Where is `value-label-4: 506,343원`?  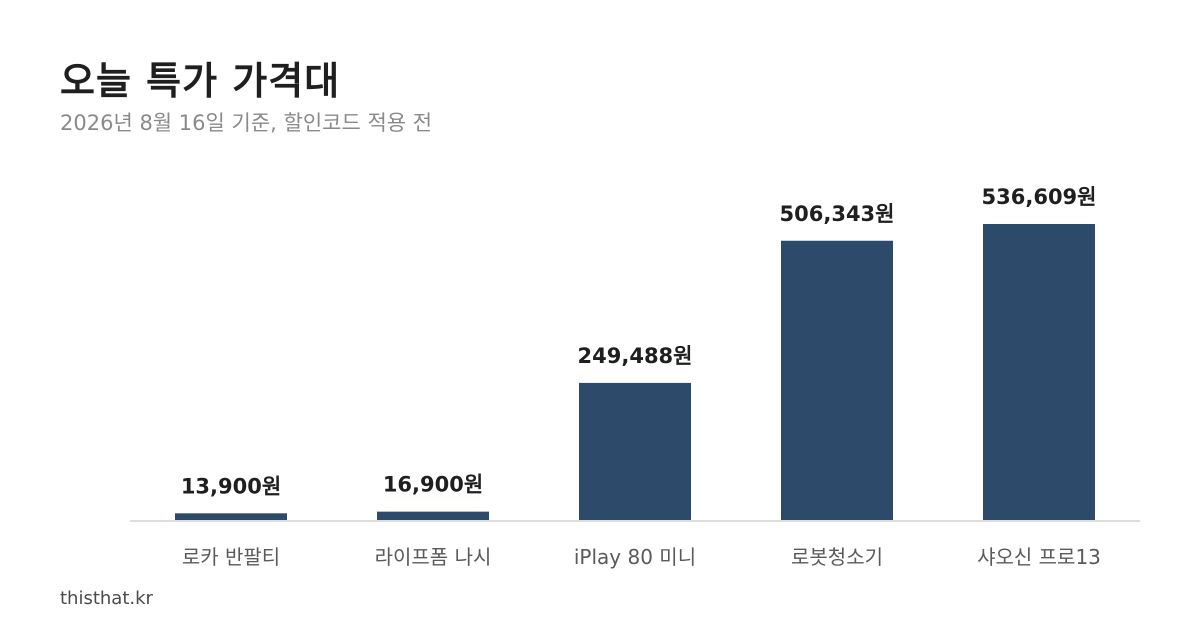 value-label-4: 506,343원 is located at coordinates (837, 214).